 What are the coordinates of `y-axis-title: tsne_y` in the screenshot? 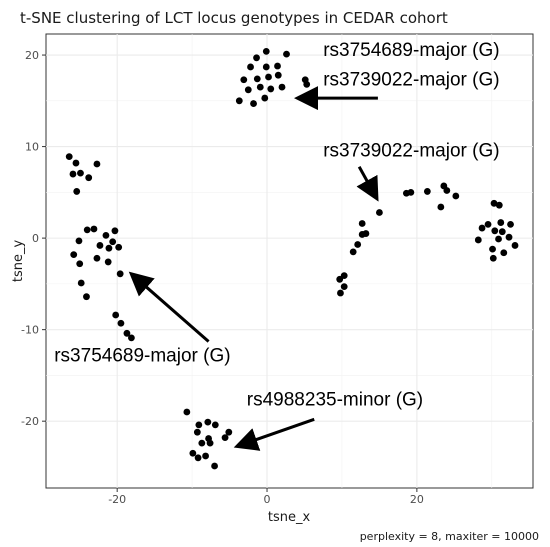 It's located at (18, 261).